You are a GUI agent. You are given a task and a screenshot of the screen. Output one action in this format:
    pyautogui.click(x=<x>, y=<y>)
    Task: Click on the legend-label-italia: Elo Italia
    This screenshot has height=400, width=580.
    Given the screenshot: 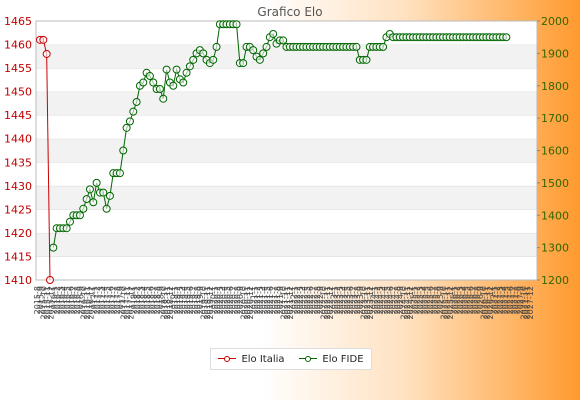 What is the action you would take?
    pyautogui.click(x=263, y=359)
    